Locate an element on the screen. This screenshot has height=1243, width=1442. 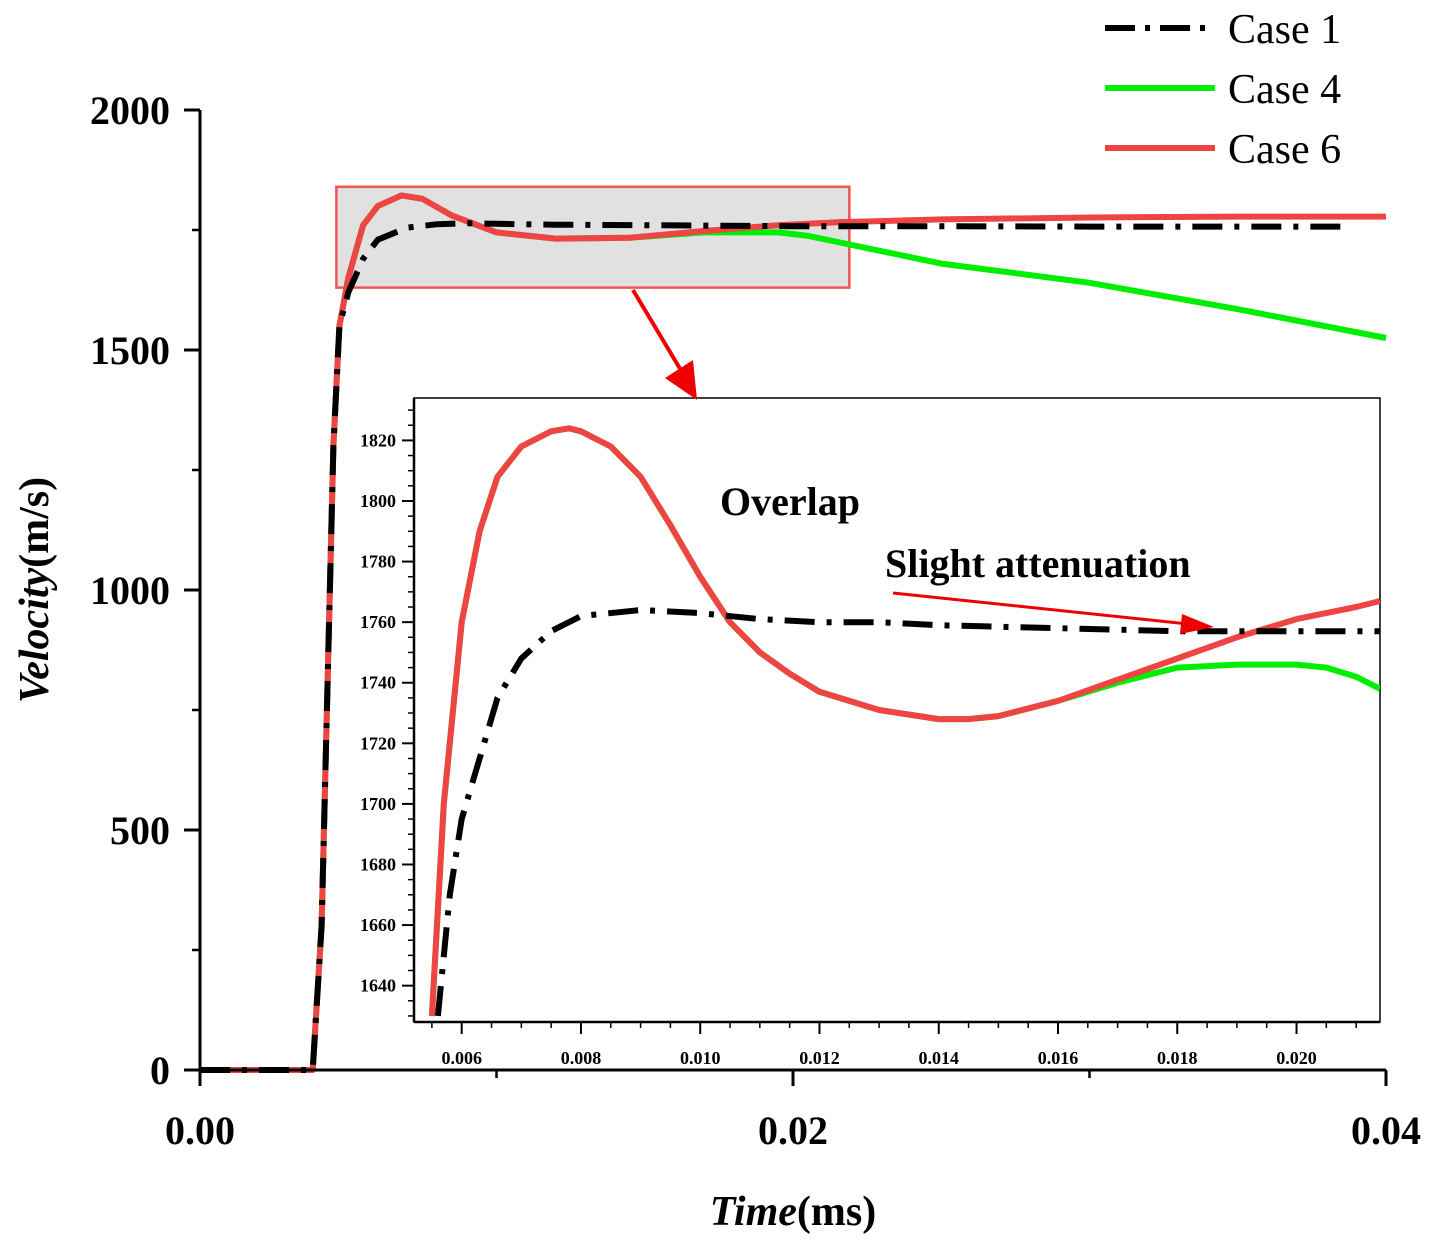
legend-item-case6: Case 6 is located at coordinates (1223, 150).